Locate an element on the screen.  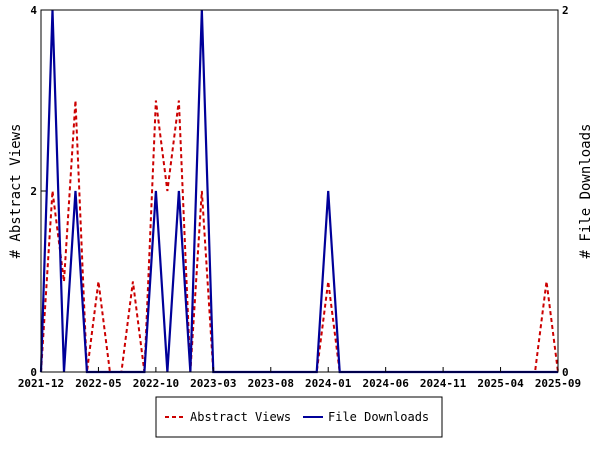
y-tick-label-left: 2 is located at coordinates (33, 191).